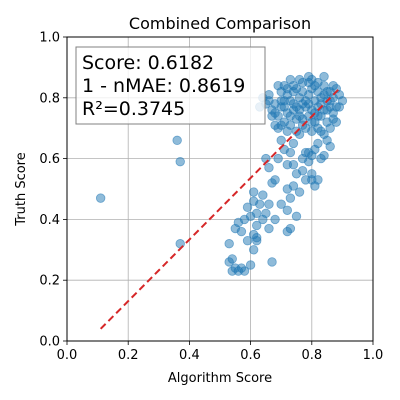  What do you see at coordinates (220, 378) in the screenshot?
I see `x-axis-label: Algorithm Score` at bounding box center [220, 378].